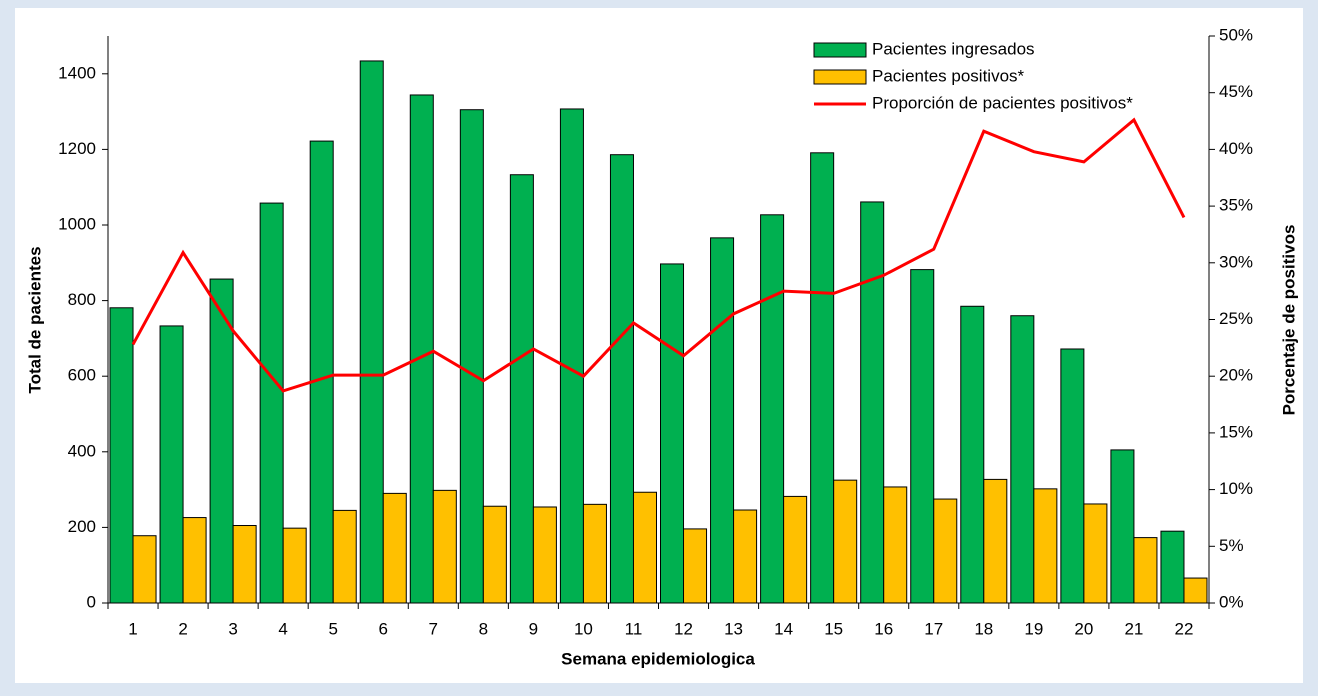 The height and width of the screenshot is (696, 1318). What do you see at coordinates (634, 628) in the screenshot?
I see `x-tick-label: 11` at bounding box center [634, 628].